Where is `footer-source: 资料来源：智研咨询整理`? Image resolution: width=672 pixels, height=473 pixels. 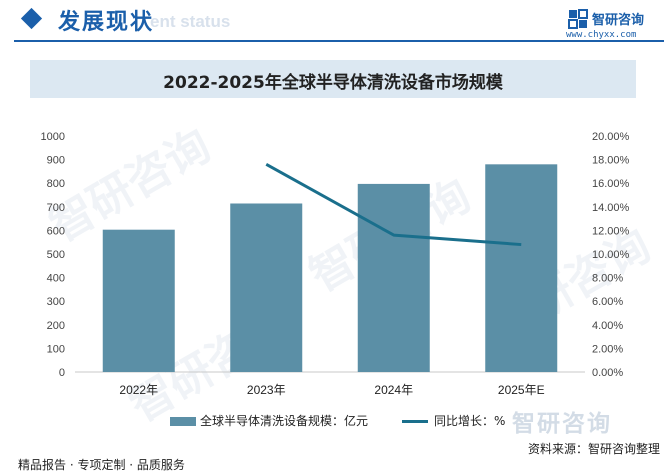 footer-source: 资料来源：智研咨询整理 is located at coordinates (593, 449).